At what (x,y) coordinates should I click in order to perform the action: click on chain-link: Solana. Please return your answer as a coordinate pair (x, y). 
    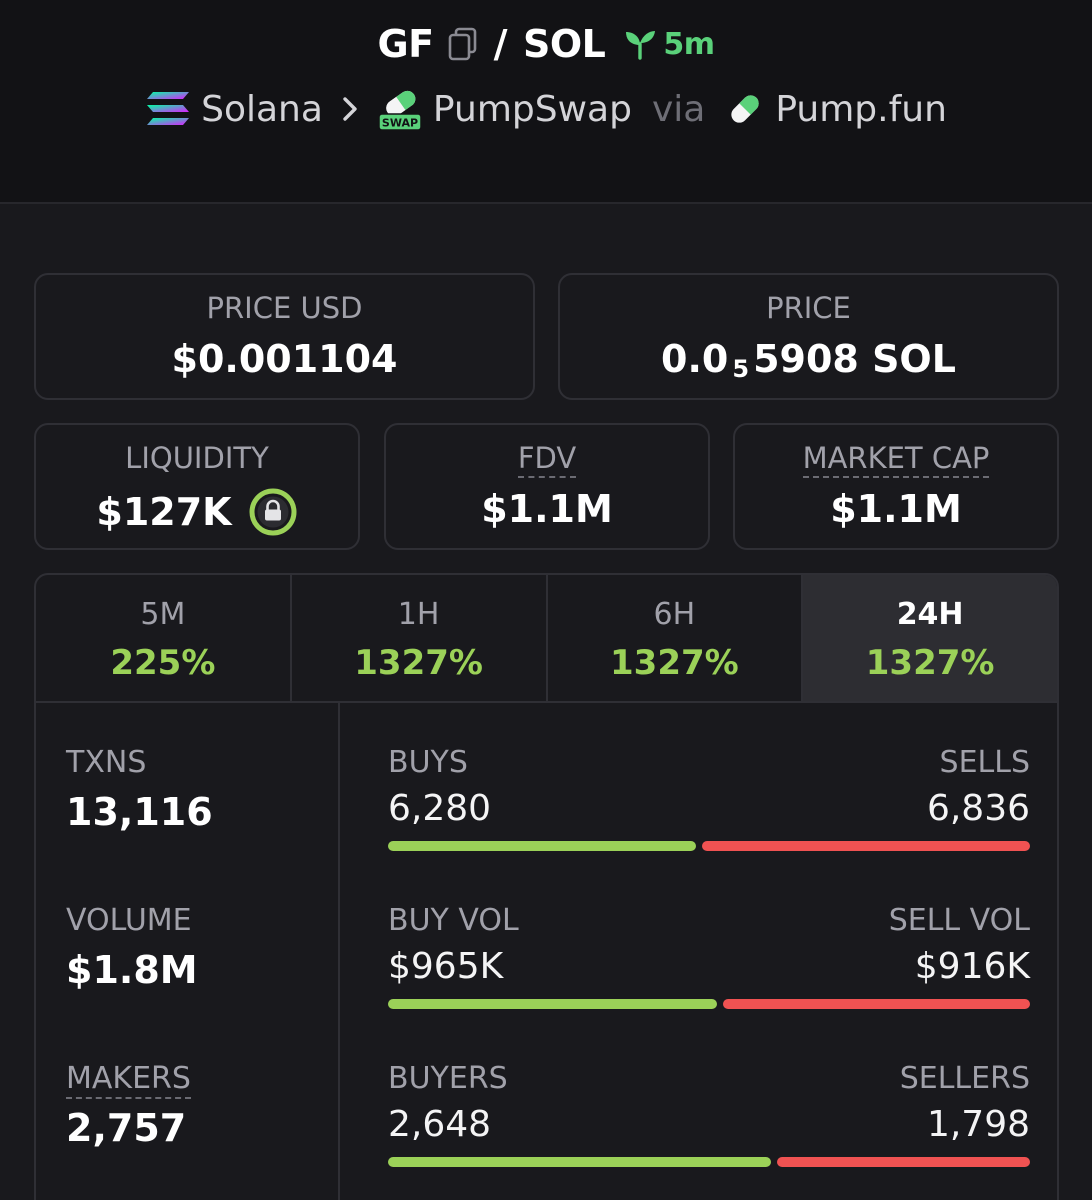
    Looking at the image, I should click on (262, 109).